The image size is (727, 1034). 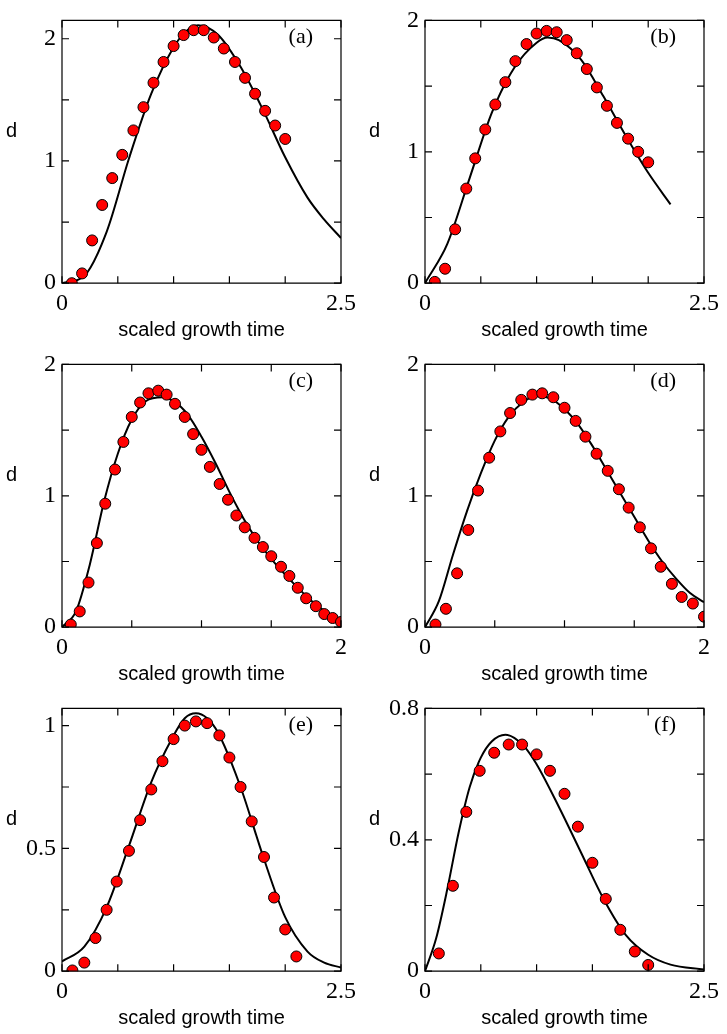 I want to click on annotation: (b), so click(x=663, y=36).